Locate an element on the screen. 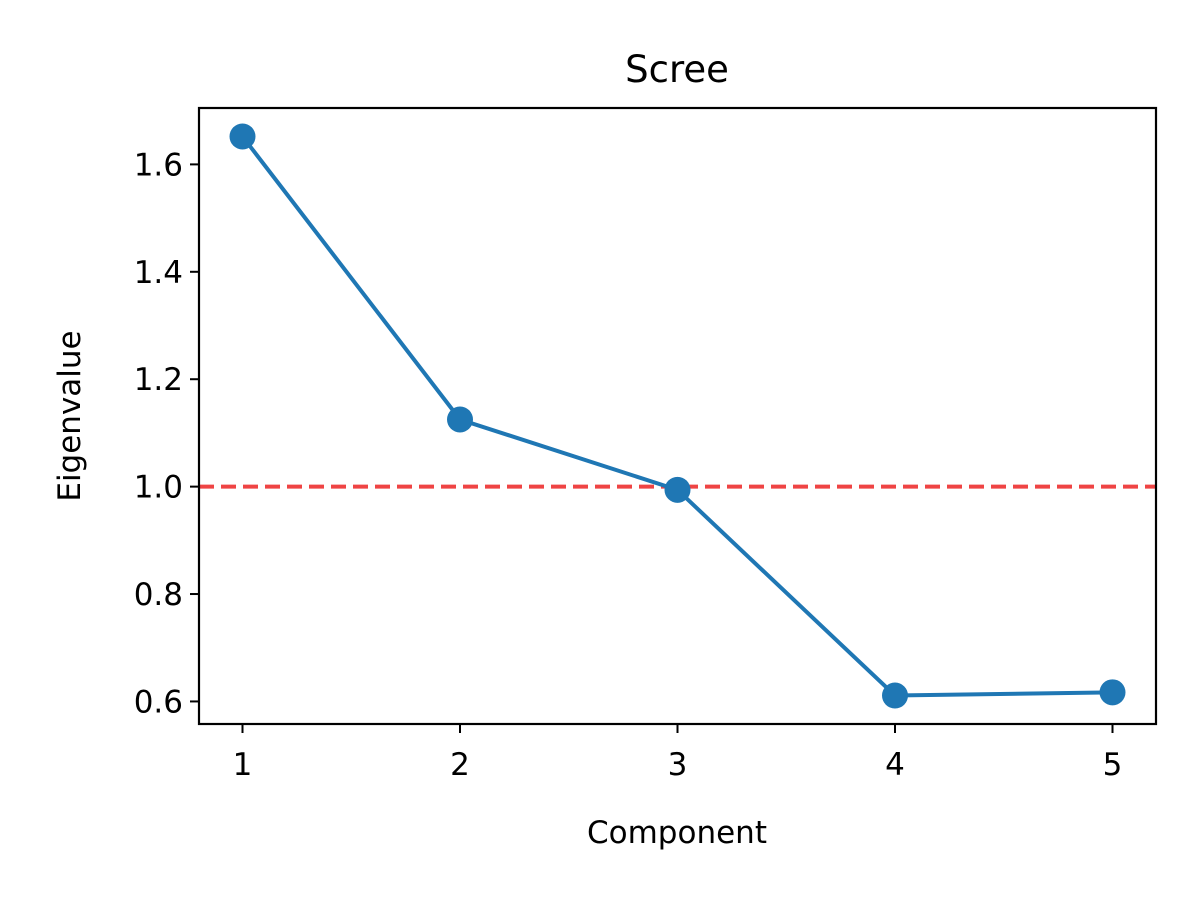 Image resolution: width=1200 pixels, height=900 pixels. x-tick-label: 2 is located at coordinates (460, 765).